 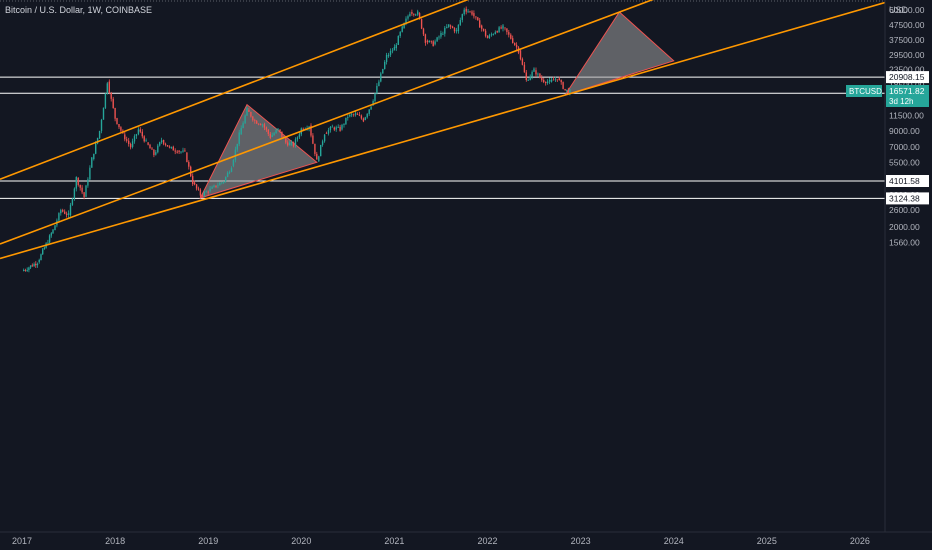 What do you see at coordinates (674, 541) in the screenshot?
I see `x-tick-label: 2024` at bounding box center [674, 541].